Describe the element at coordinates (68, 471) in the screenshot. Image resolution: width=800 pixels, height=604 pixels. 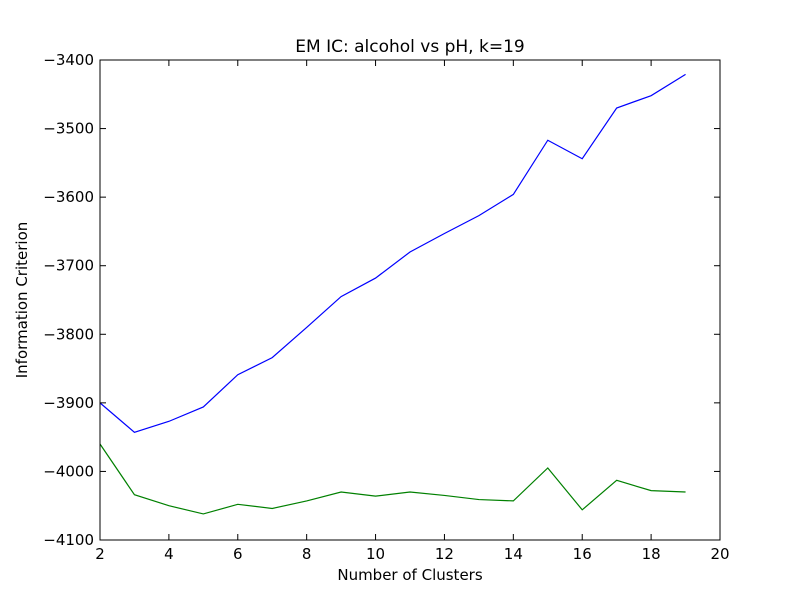
I see `y-tick-label: −4000` at that location.